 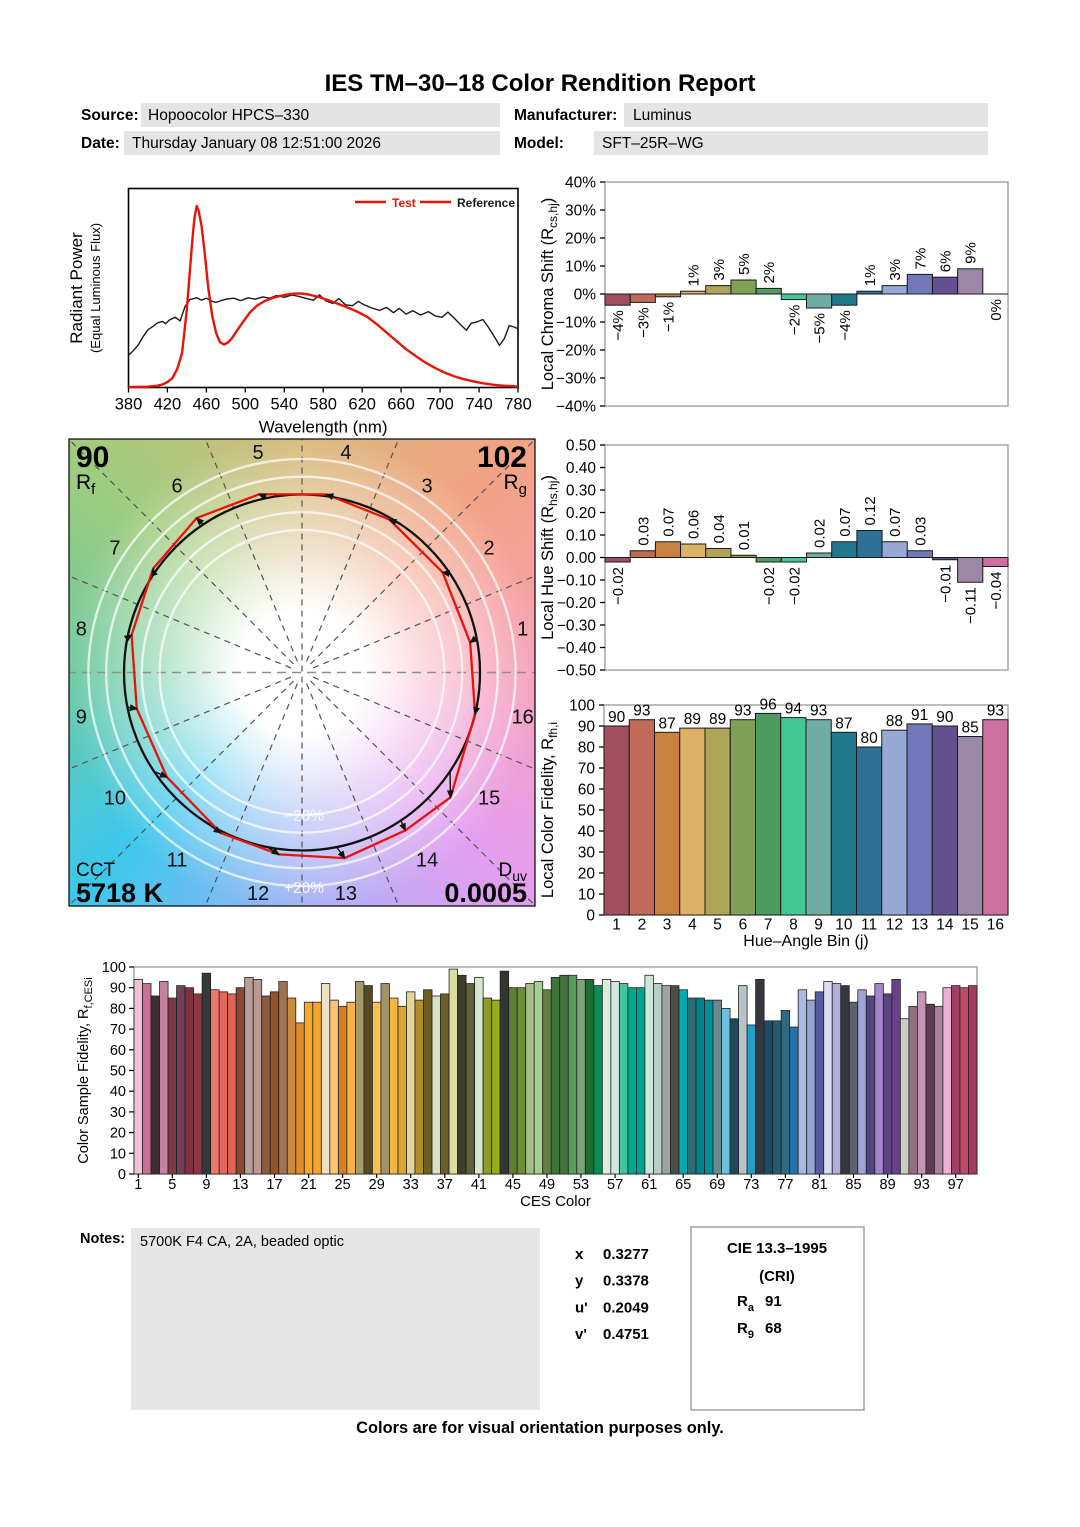 What do you see at coordinates (118, 1051) in the screenshot?
I see `svg-text: 60` at bounding box center [118, 1051].